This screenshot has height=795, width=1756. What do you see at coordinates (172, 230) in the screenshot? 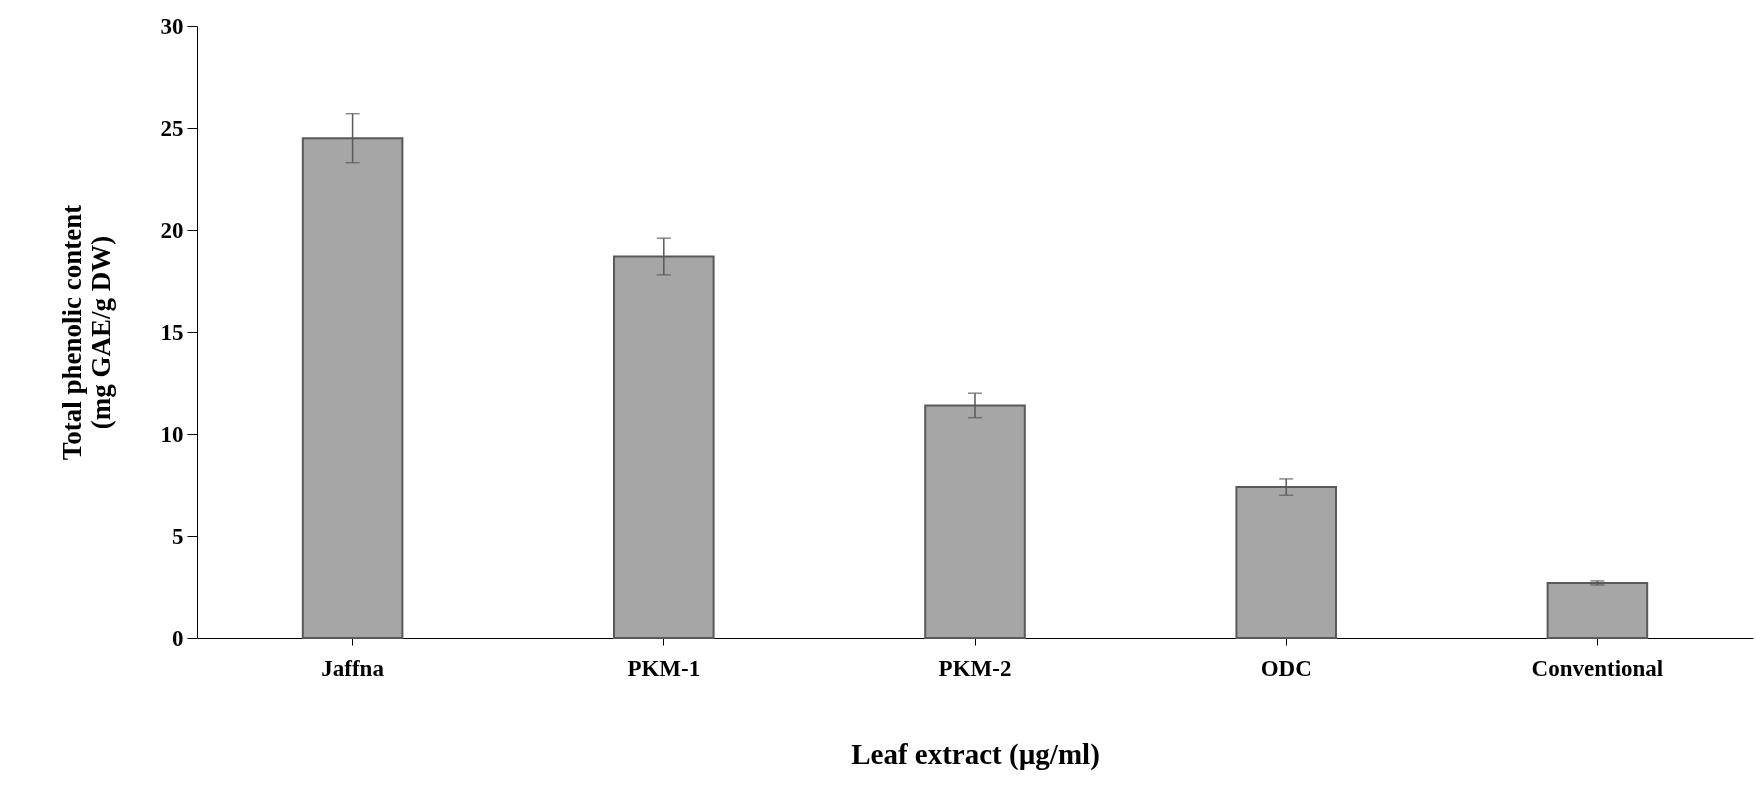
I see `y-tick-label: 20` at bounding box center [172, 230].